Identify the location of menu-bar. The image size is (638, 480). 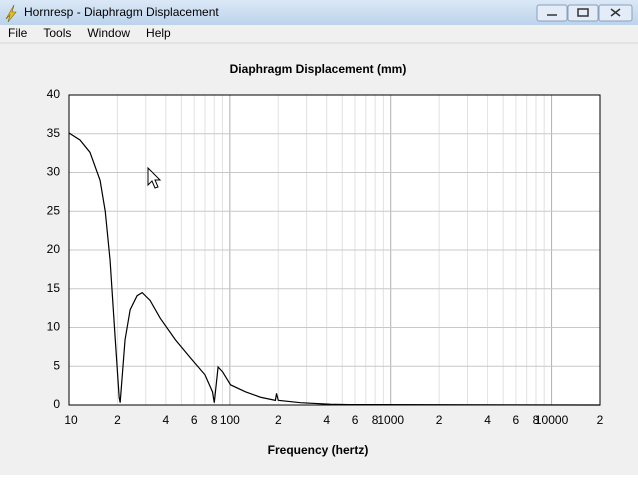
(319, 34).